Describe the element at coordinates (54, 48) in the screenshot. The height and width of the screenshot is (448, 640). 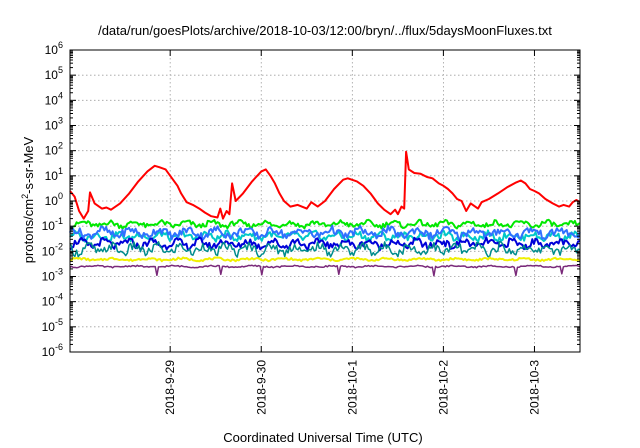
I see `y-tick-label: 10⁶` at that location.